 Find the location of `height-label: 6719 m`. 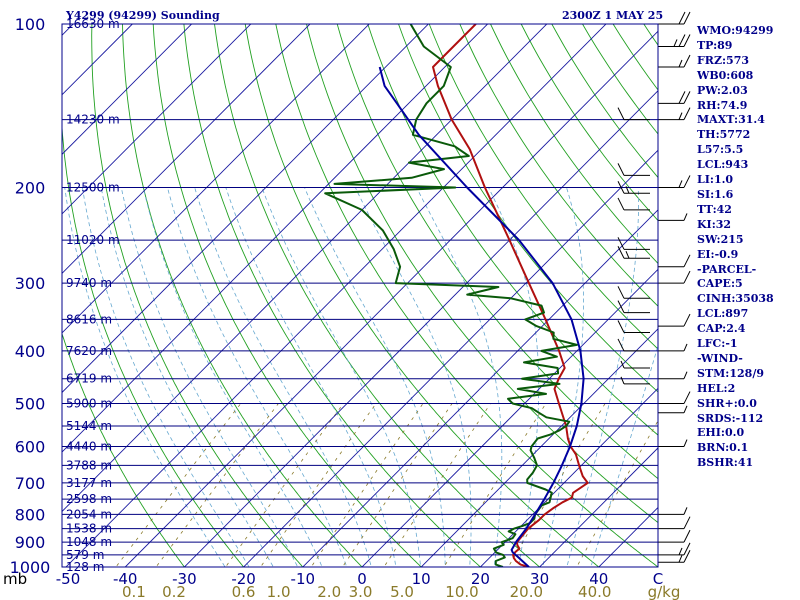

height-label: 6719 m is located at coordinates (89, 379).